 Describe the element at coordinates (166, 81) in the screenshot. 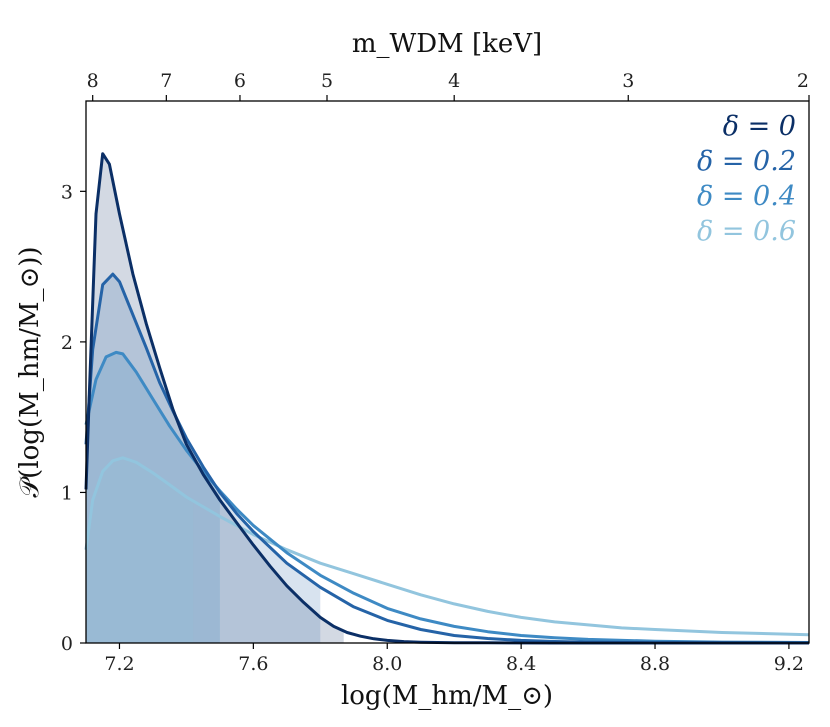

I see `top-tick-label: 7` at that location.